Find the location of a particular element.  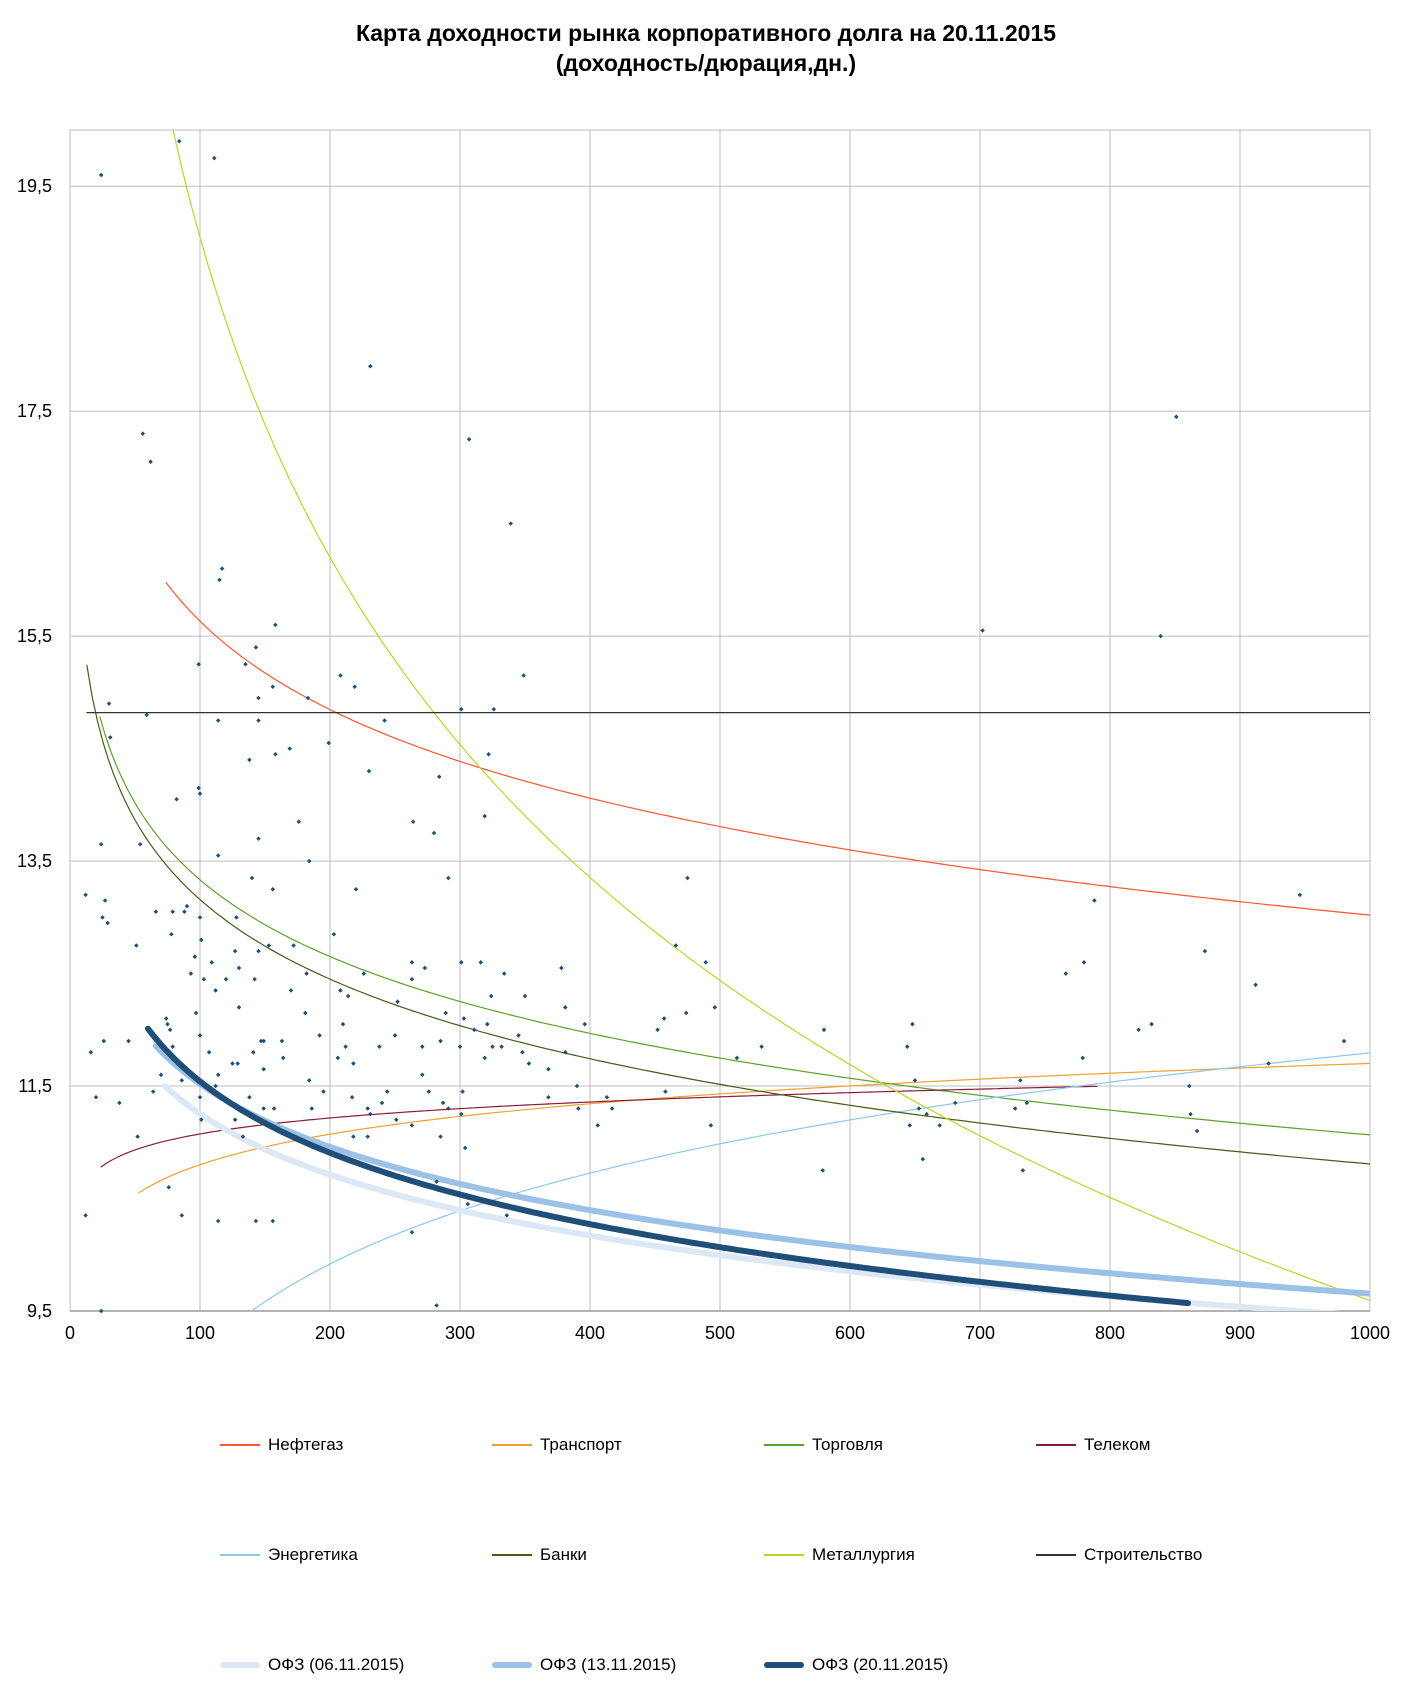

legend-item: Банки is located at coordinates (539, 1555).